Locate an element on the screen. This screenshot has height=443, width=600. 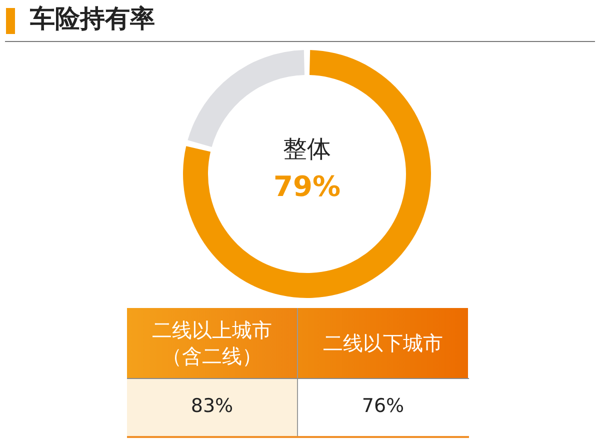
category-label: 二线以上城市（含二线） is located at coordinates (212, 343).